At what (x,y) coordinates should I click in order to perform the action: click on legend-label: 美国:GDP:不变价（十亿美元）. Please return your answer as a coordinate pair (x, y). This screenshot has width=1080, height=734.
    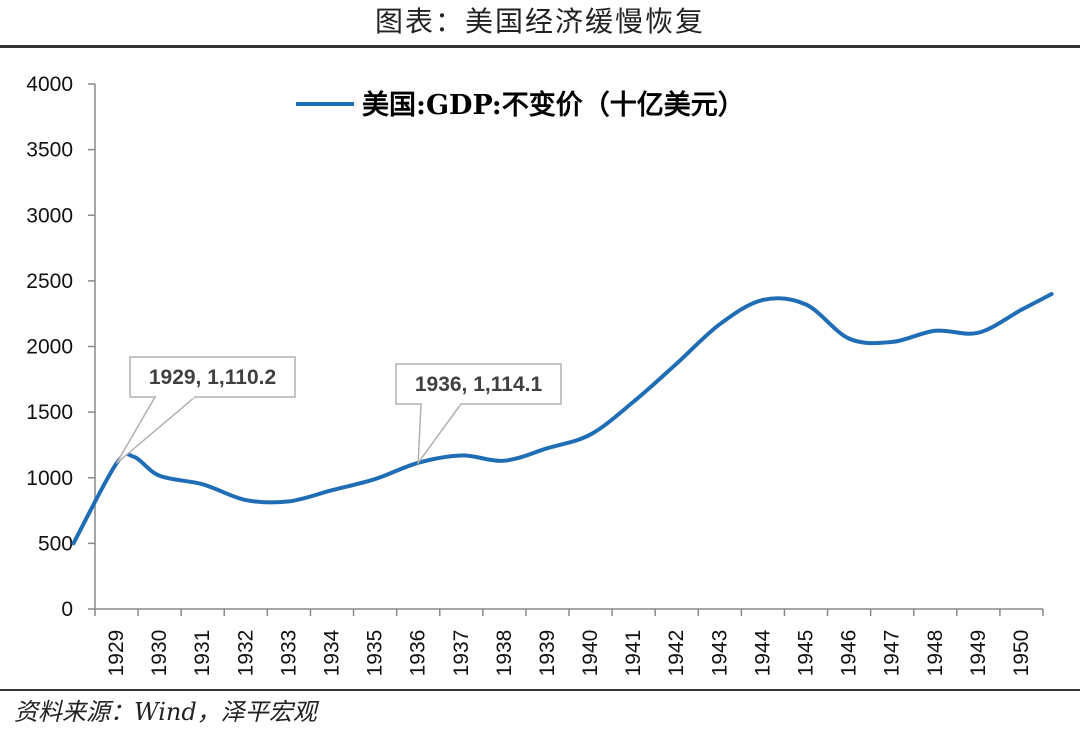
    Looking at the image, I should click on (553, 105).